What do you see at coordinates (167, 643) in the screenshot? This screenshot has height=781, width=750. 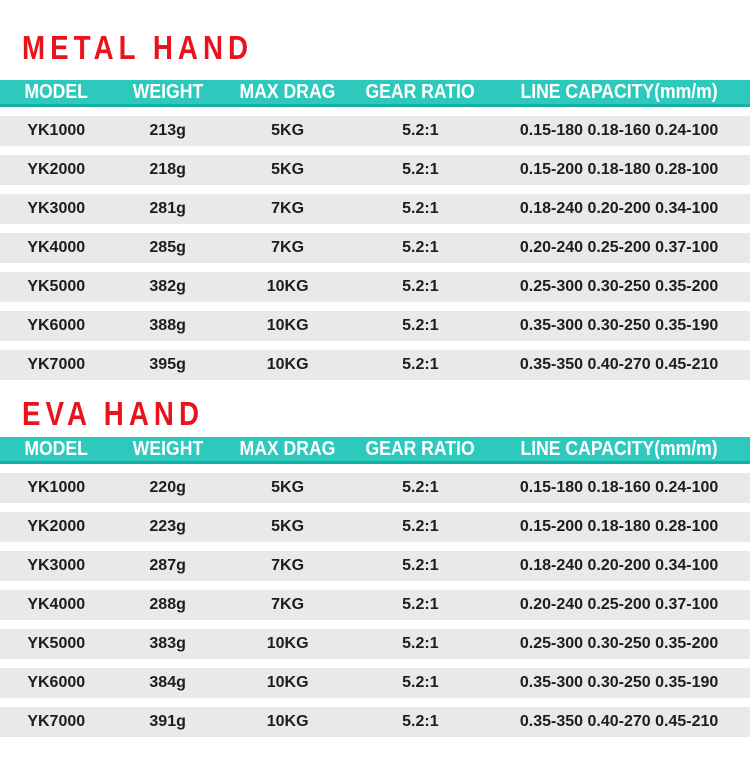 I see `cell-weight: 383g` at bounding box center [167, 643].